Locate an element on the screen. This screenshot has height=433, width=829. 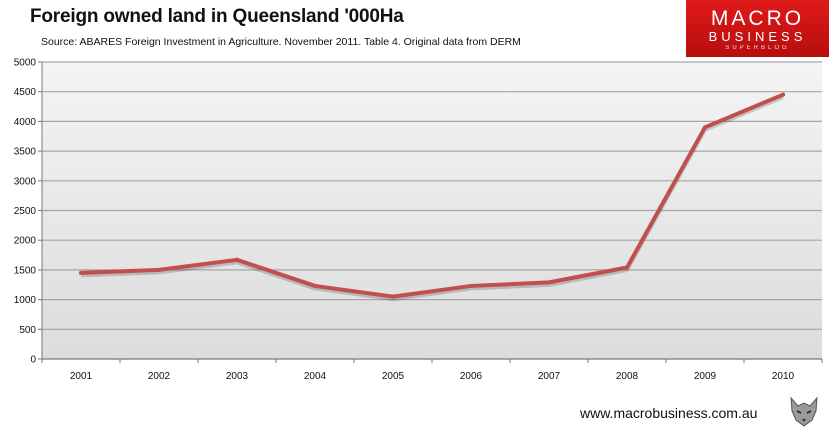
x-tick-label-2006: 2006 is located at coordinates (471, 376).